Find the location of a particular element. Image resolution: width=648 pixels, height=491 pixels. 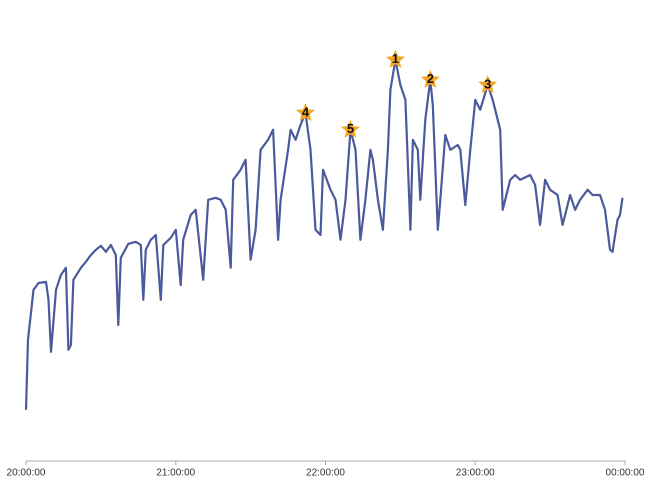

peak-label: 2 is located at coordinates (430, 78).